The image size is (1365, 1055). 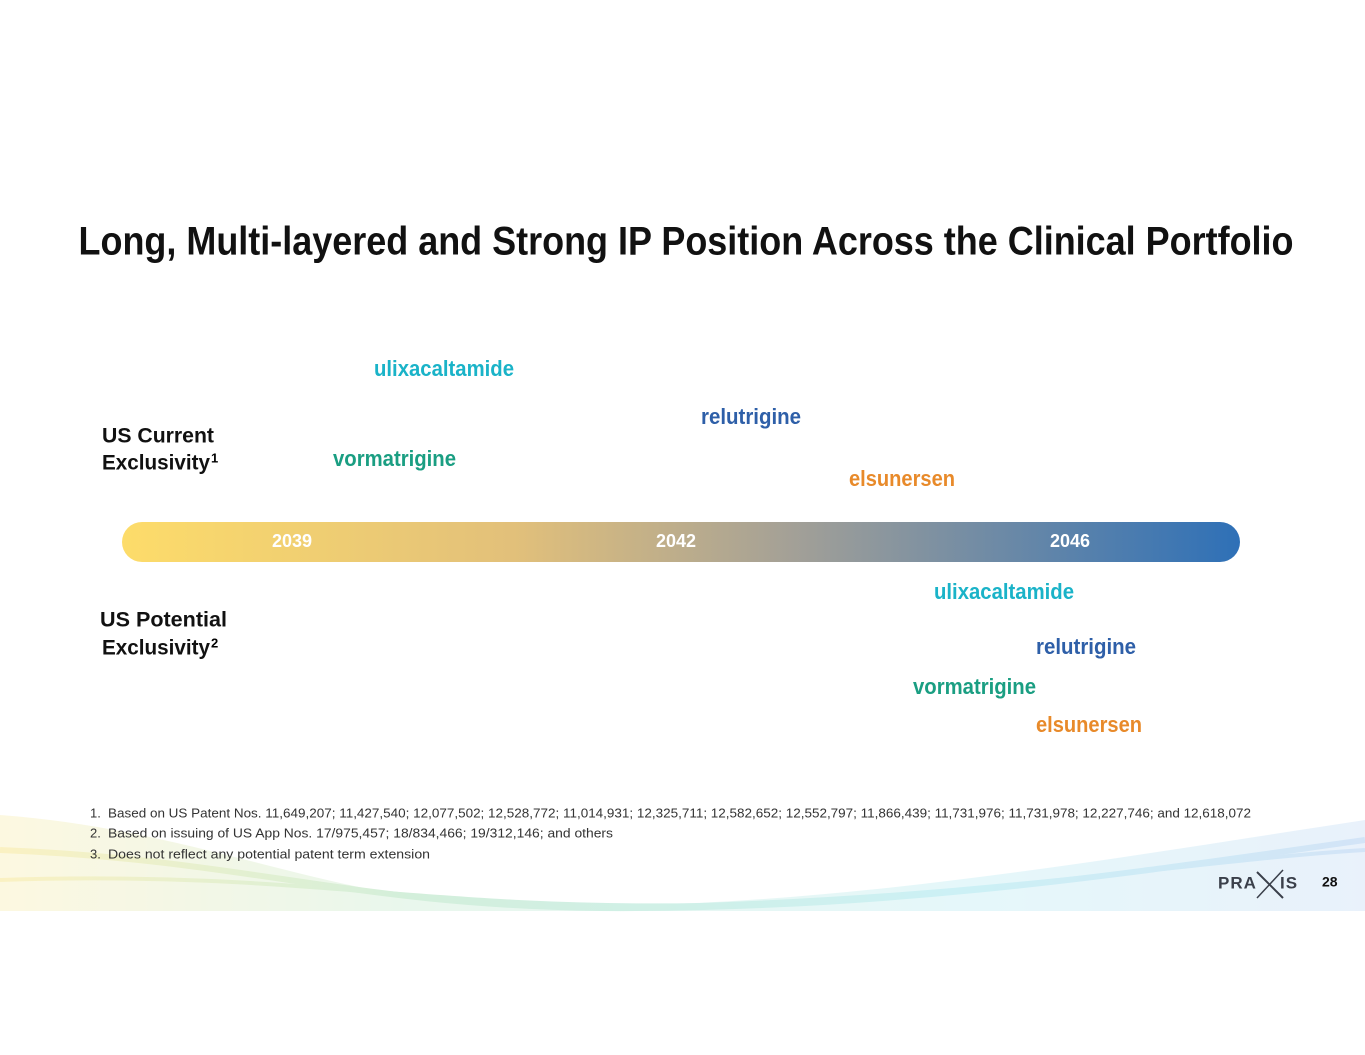 I want to click on logo-x, so click(x=1270, y=884).